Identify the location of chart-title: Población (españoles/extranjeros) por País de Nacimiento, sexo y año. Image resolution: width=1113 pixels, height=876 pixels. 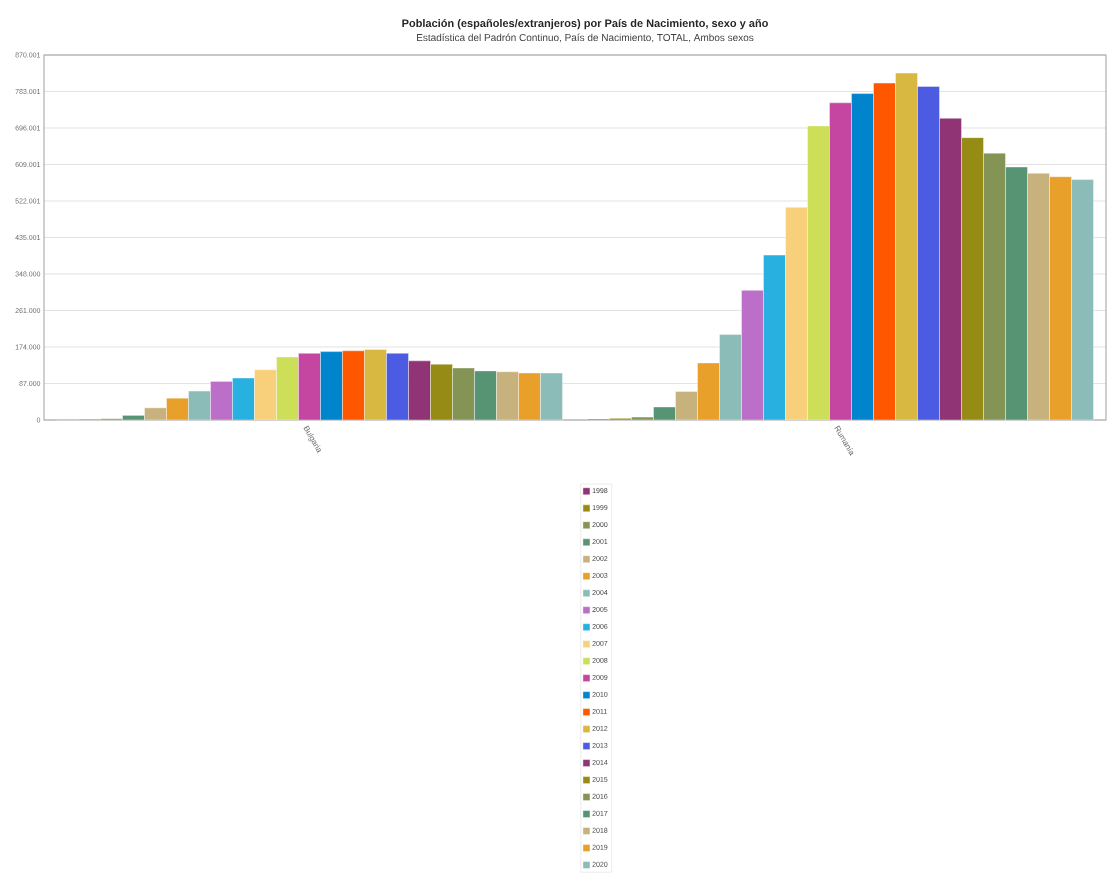
(585, 24).